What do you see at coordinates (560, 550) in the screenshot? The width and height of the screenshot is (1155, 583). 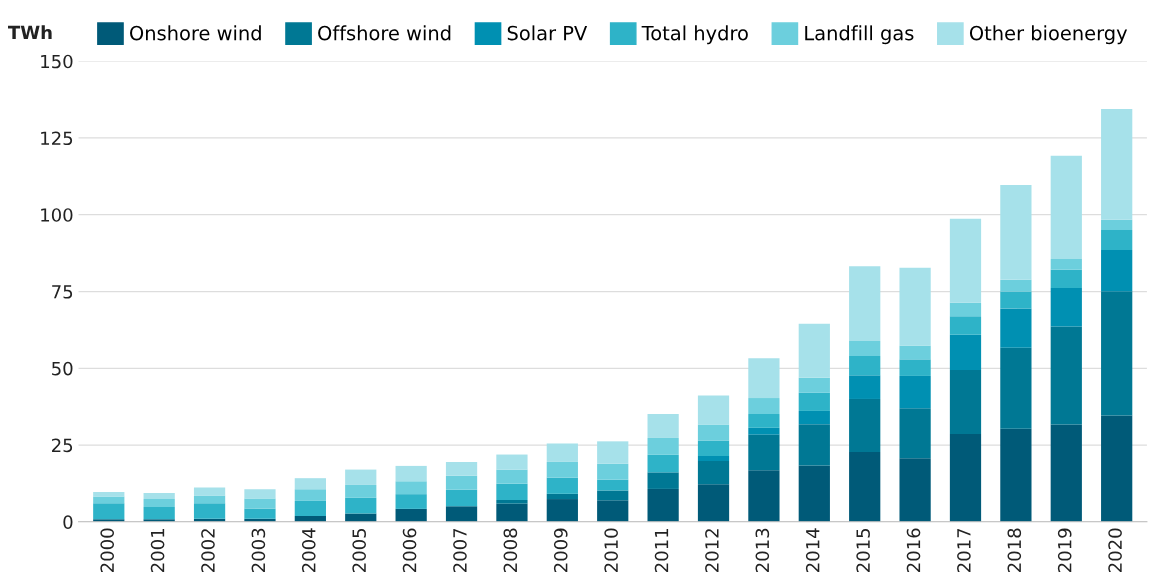 I see `x-tick-label: 2009` at bounding box center [560, 550].